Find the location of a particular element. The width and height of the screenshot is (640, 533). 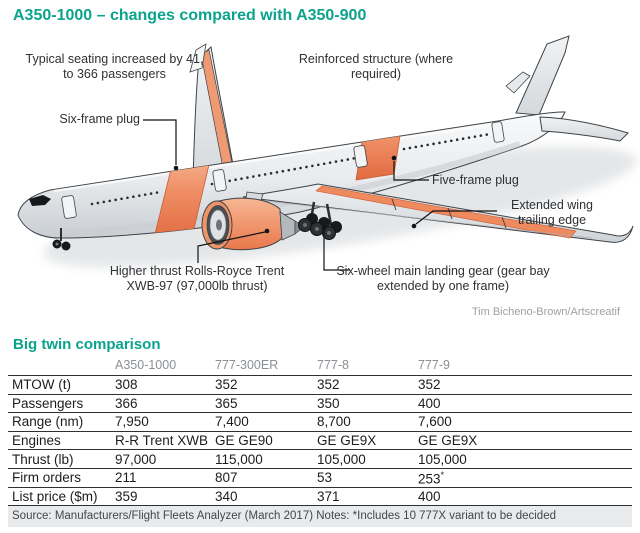

value-cell: 371 is located at coordinates (367, 497).